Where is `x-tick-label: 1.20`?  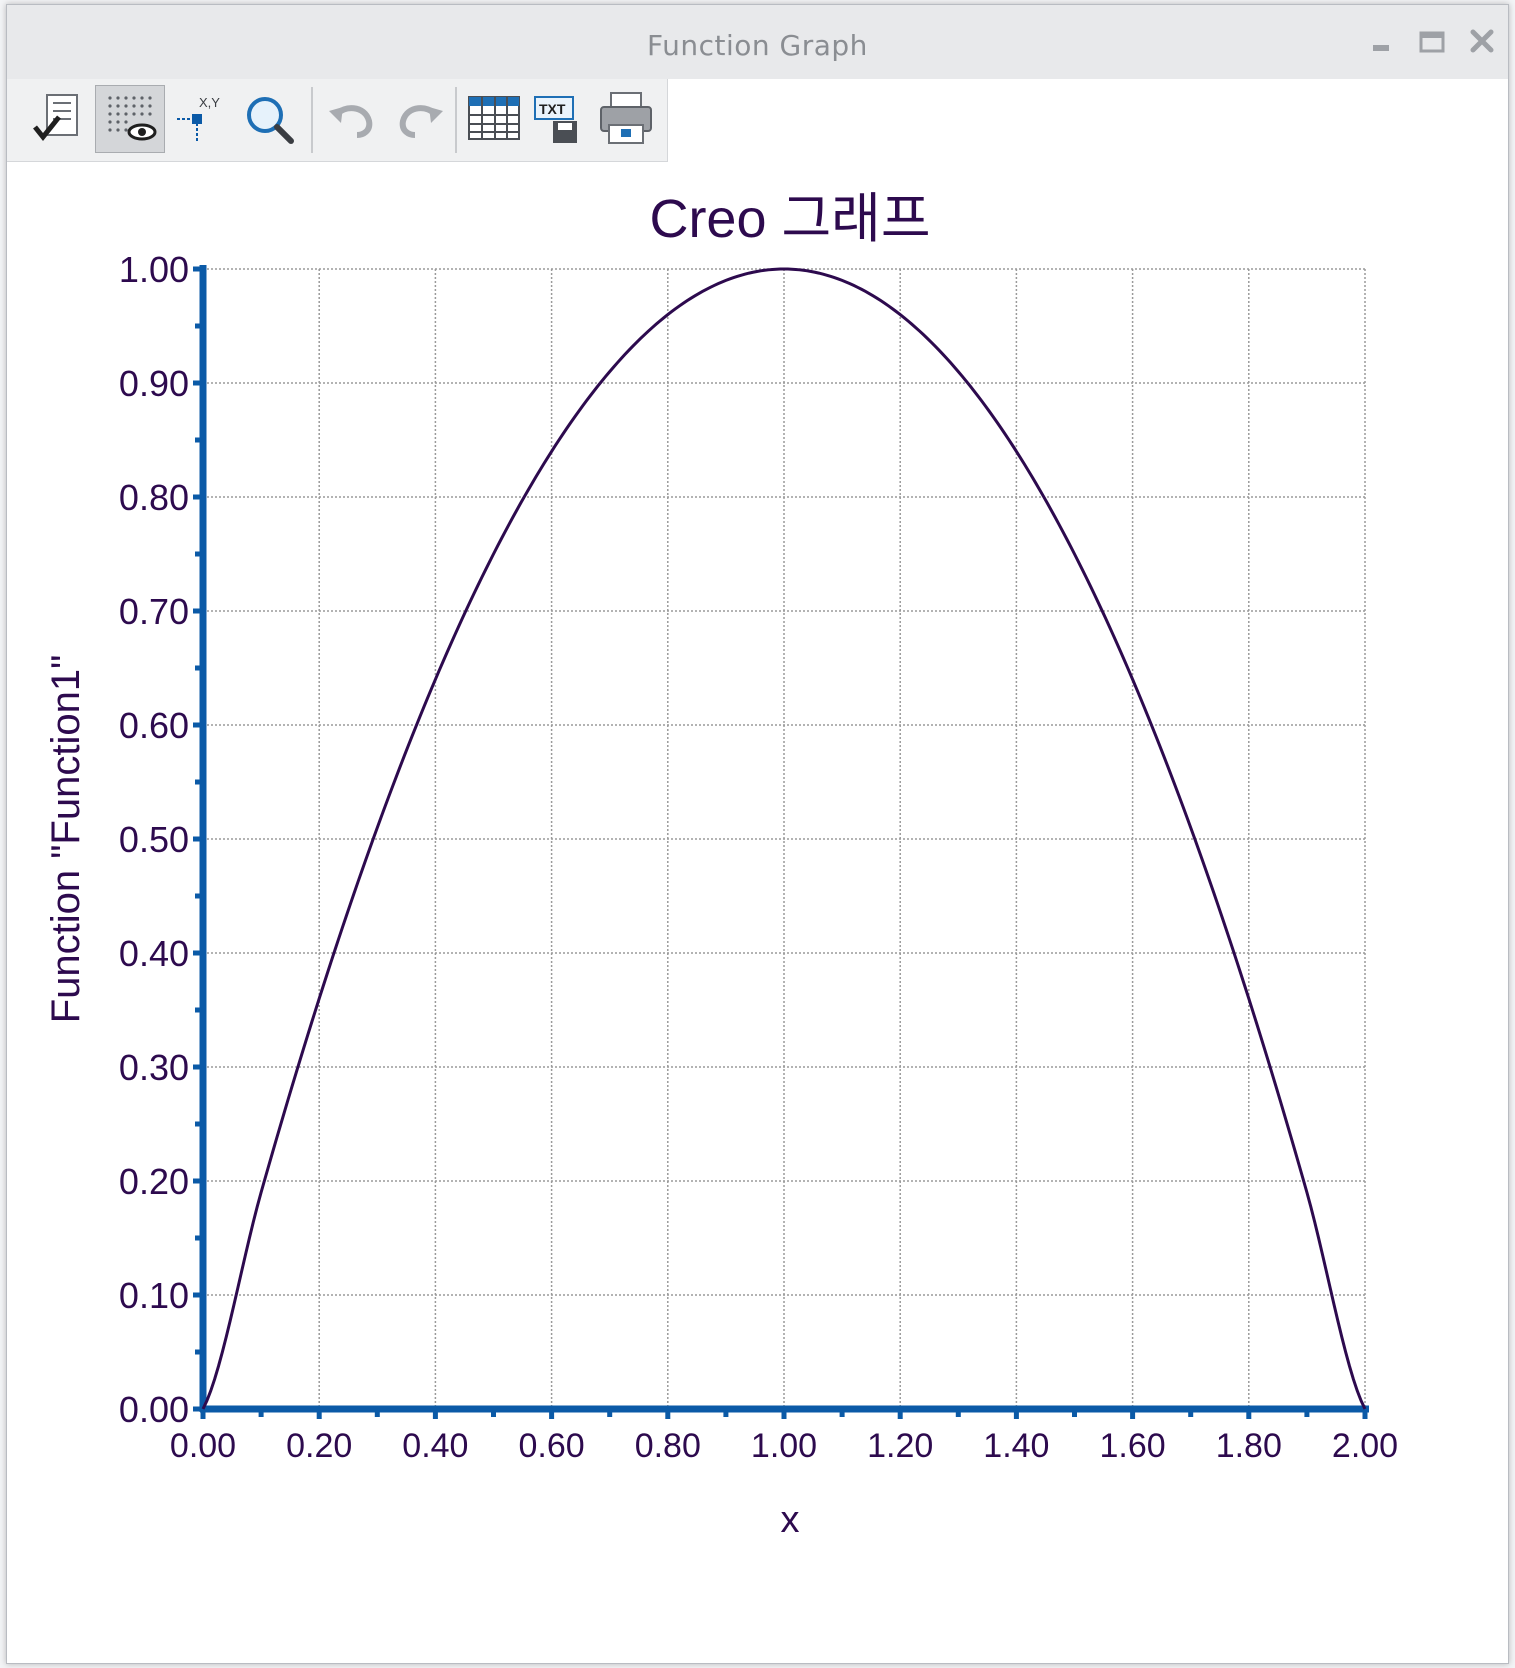
x-tick-label: 1.20 is located at coordinates (900, 1446).